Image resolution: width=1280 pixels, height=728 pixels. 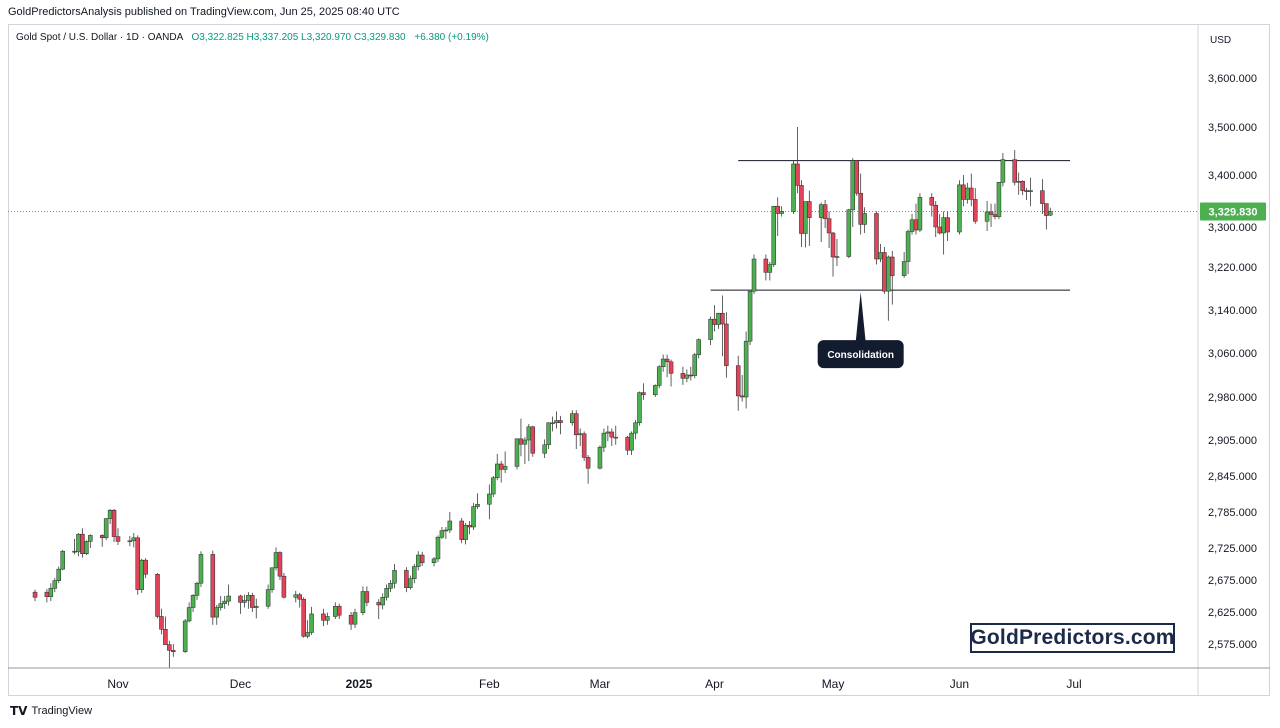 I want to click on x-tick-label: Feb, so click(x=489, y=684).